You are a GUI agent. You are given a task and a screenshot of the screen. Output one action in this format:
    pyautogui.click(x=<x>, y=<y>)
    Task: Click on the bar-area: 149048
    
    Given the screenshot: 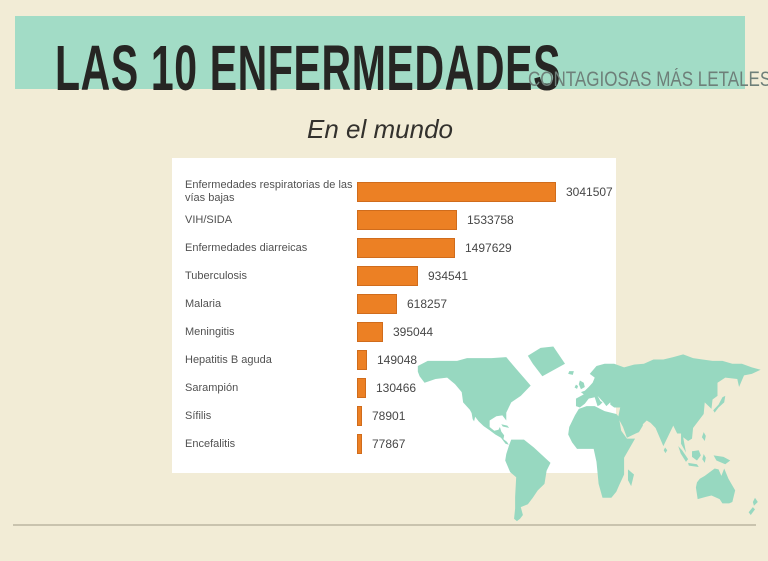 What is the action you would take?
    pyautogui.click(x=387, y=360)
    